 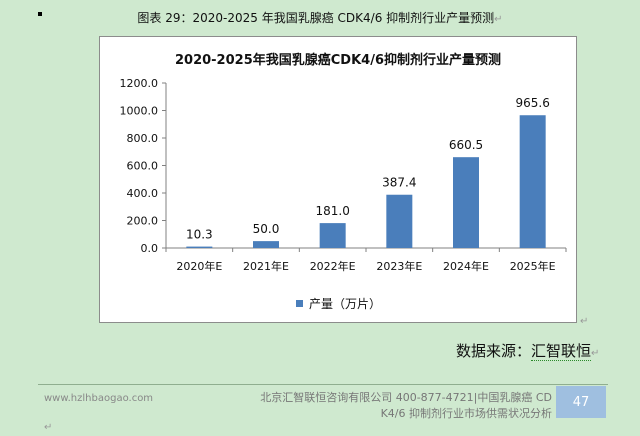 I want to click on y-tick-label: 0.0, so click(x=150, y=248).